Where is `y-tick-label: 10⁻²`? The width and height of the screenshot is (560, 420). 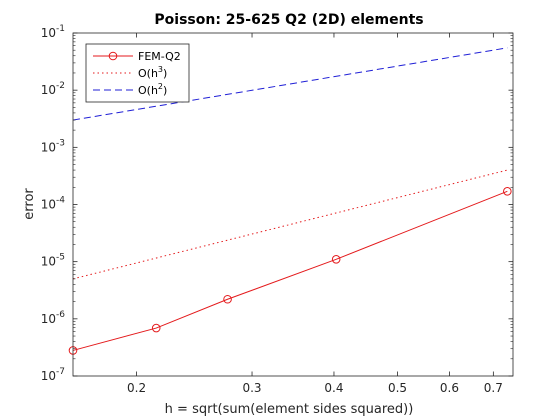 y-tick-label: 10⁻² is located at coordinates (53, 89).